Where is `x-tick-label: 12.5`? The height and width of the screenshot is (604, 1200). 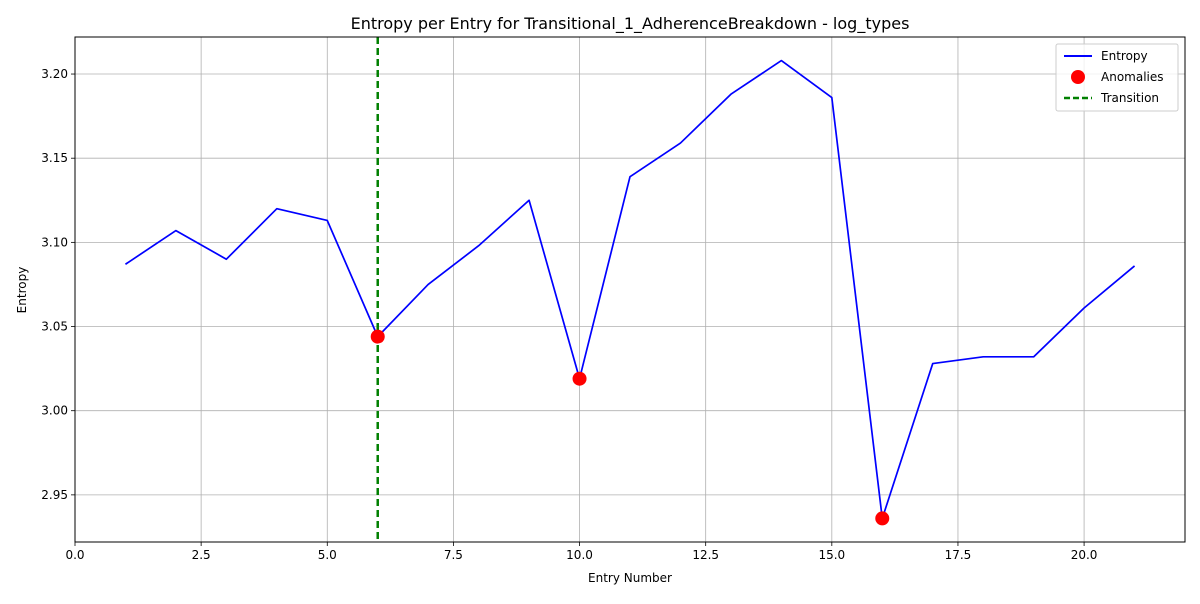
x-tick-label: 12.5 is located at coordinates (705, 555).